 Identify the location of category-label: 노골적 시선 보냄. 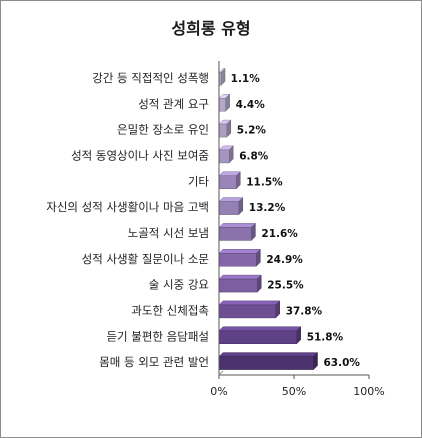
(168, 233).